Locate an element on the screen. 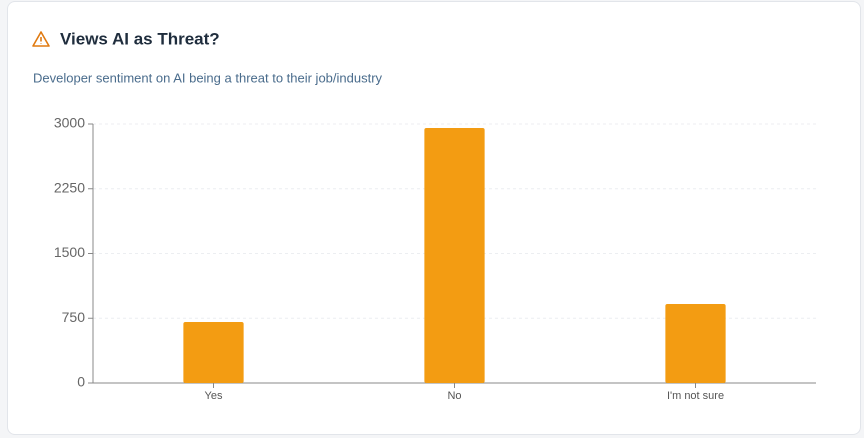 This screenshot has height=438, width=864. y-tick-label: 750 is located at coordinates (74, 317).